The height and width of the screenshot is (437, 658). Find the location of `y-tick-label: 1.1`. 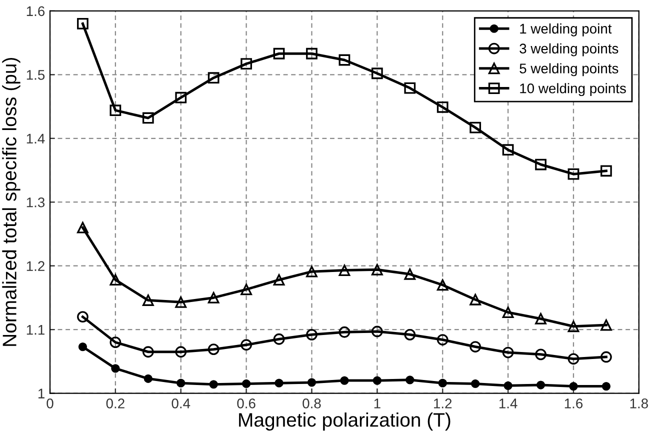

y-tick-label: 1.1 is located at coordinates (35, 330).